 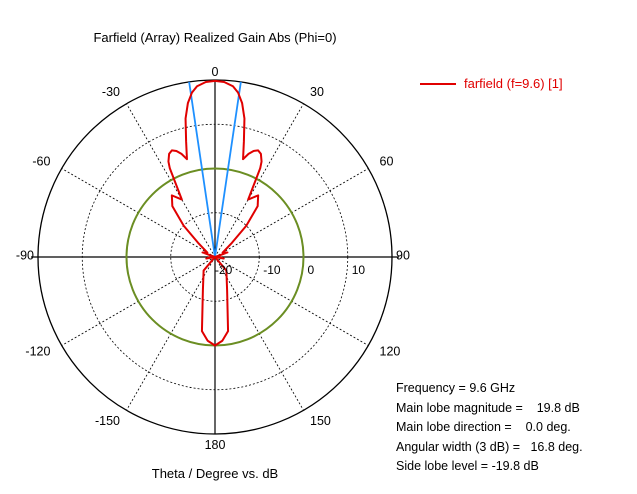 I want to click on angle-tick-label: -60, so click(x=41, y=161).